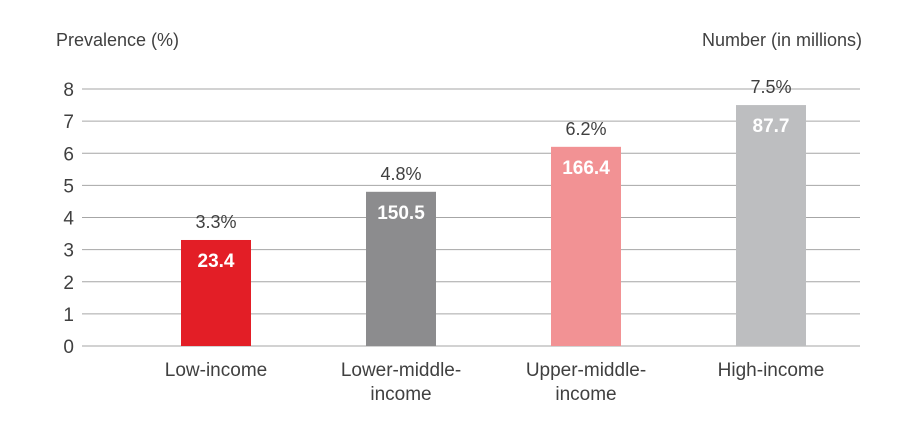  Describe the element at coordinates (68, 315) in the screenshot. I see `y-tick-label: 1` at that location.